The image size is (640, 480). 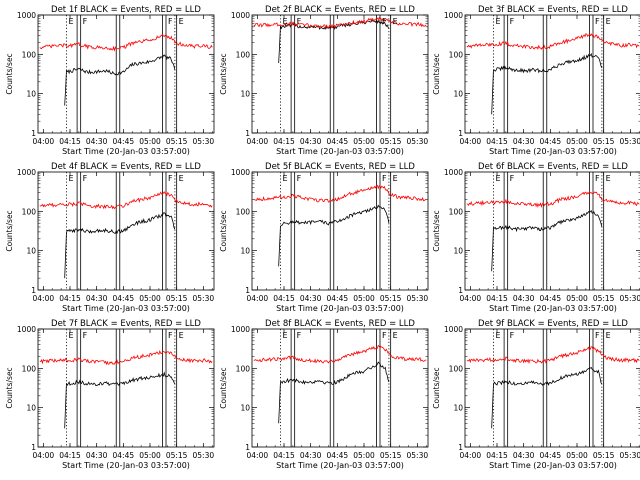 I want to click on chart-5-ytick-label: 10, so click(x=245, y=251).